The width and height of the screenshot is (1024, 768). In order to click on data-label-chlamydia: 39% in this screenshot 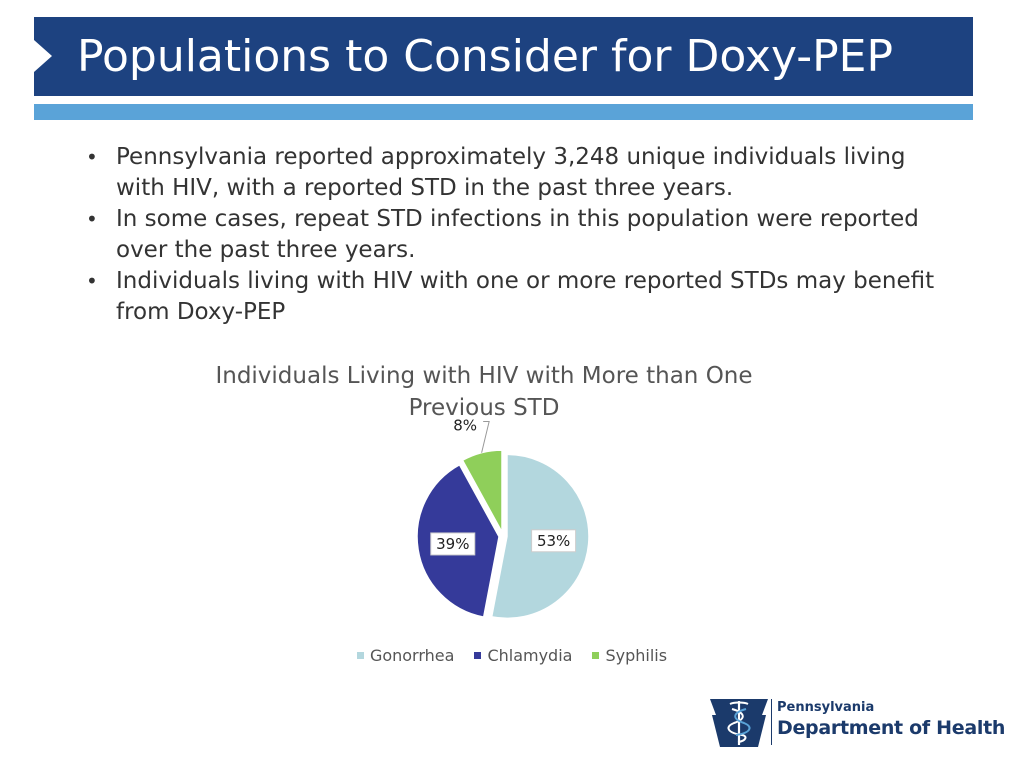, I will do `click(452, 544)`.